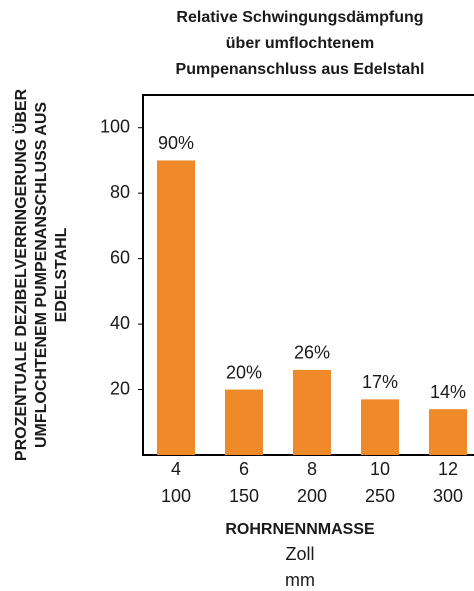  What do you see at coordinates (120, 257) in the screenshot?
I see `y-tick-label: 60` at bounding box center [120, 257].